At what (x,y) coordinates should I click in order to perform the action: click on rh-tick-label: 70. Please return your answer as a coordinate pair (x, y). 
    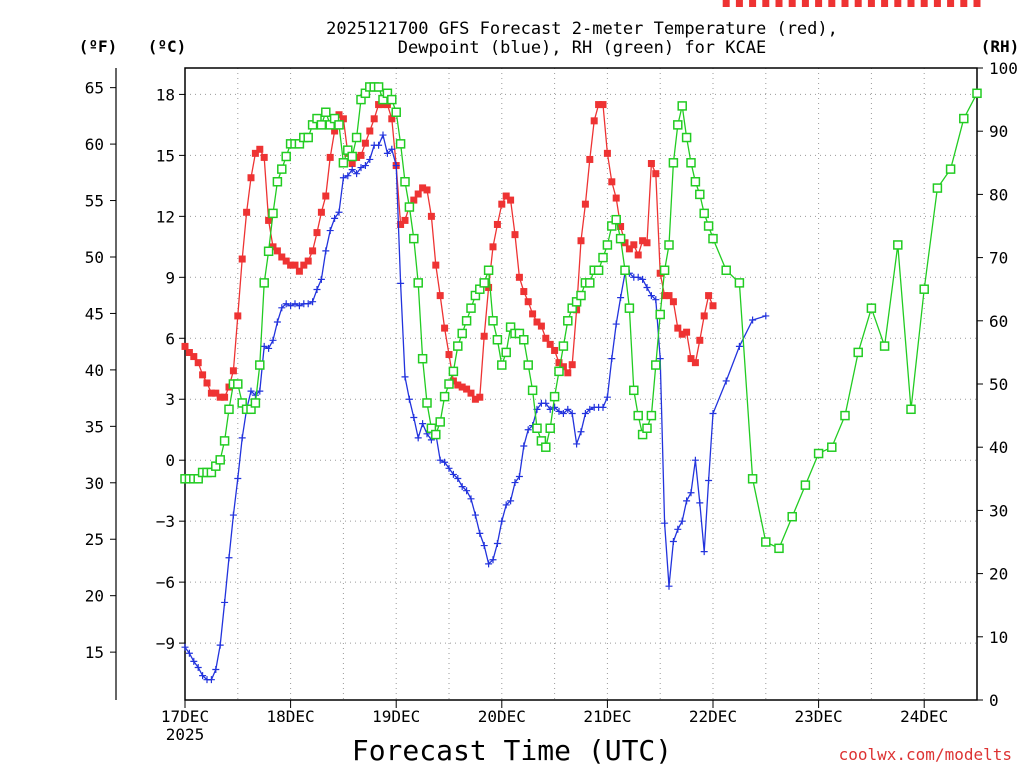
    Looking at the image, I should click on (998, 258).